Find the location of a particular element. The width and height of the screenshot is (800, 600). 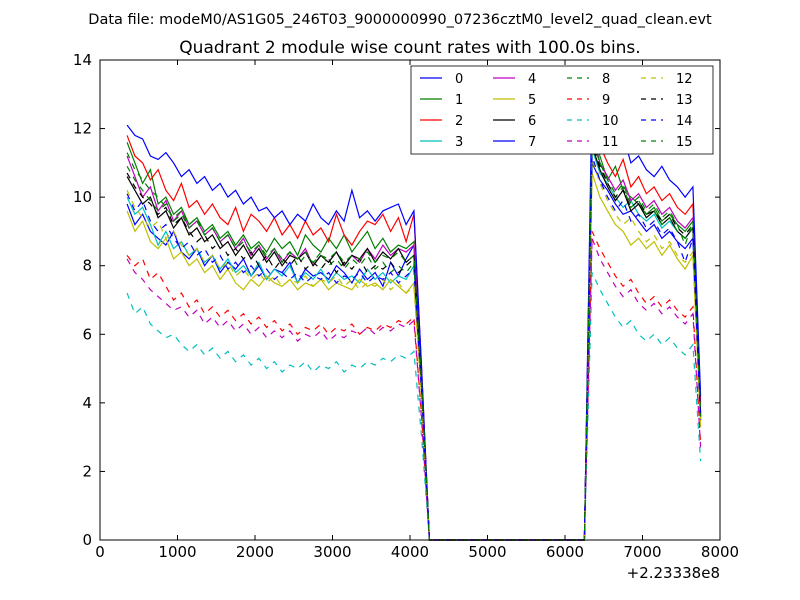

legend-label: 5 is located at coordinates (532, 100).